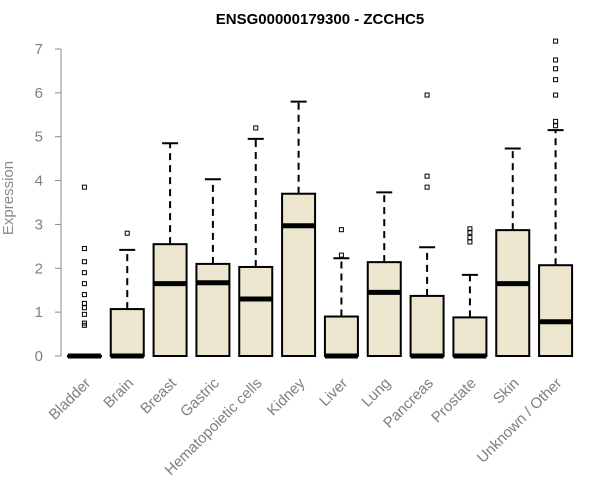 This screenshot has height=500, width=600. I want to click on x-tick-label-6: Liver, so click(333, 392).